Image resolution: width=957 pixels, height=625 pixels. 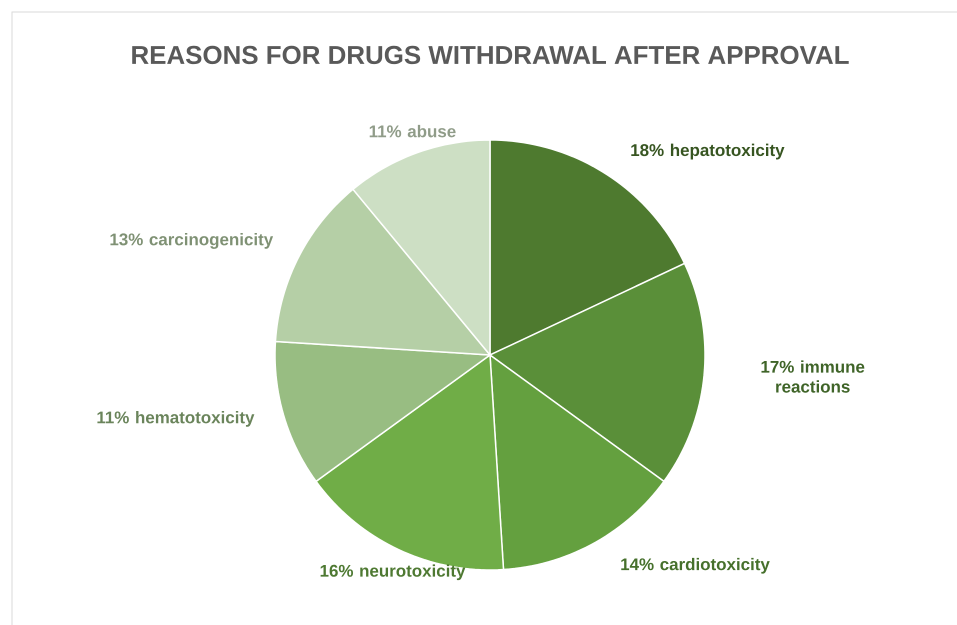 What do you see at coordinates (393, 572) in the screenshot?
I see `slice-label: 16% neurotoxicity` at bounding box center [393, 572].